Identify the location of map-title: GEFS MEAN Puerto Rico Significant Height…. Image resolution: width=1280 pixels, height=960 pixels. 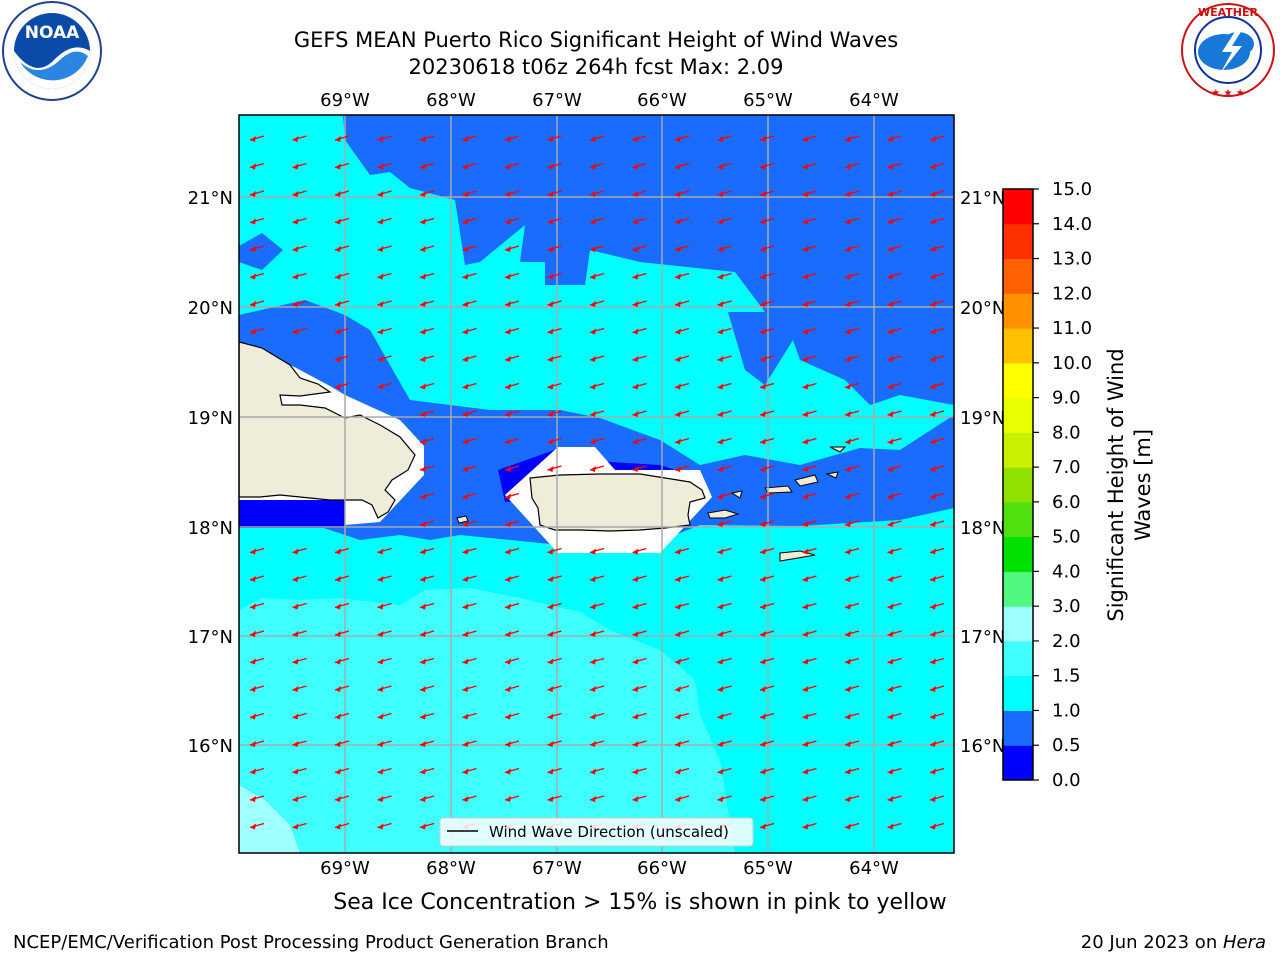
(596, 40).